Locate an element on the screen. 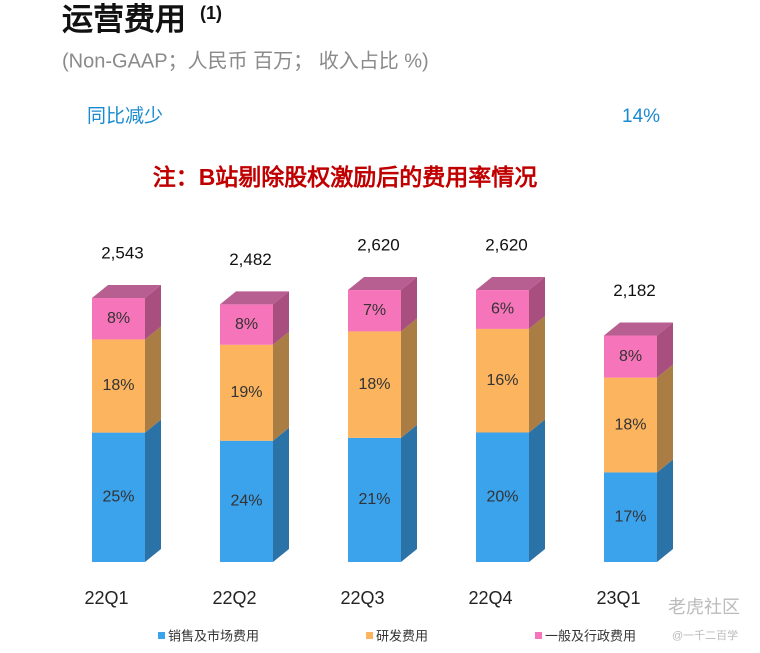  total-label: 2,482 is located at coordinates (250, 259).